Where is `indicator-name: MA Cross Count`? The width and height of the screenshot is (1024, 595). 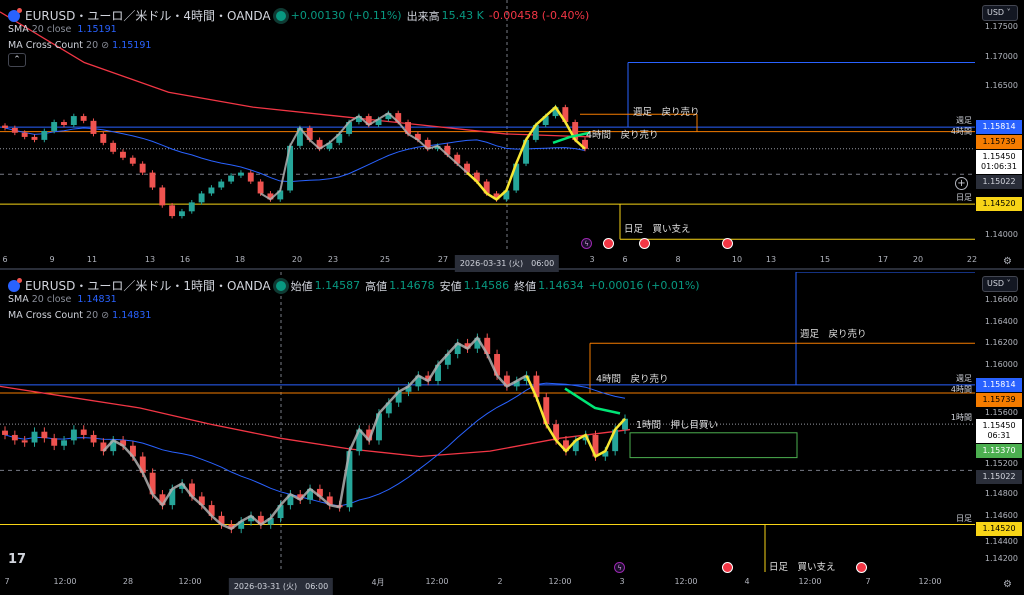 indicator-name: MA Cross Count is located at coordinates (45, 45).